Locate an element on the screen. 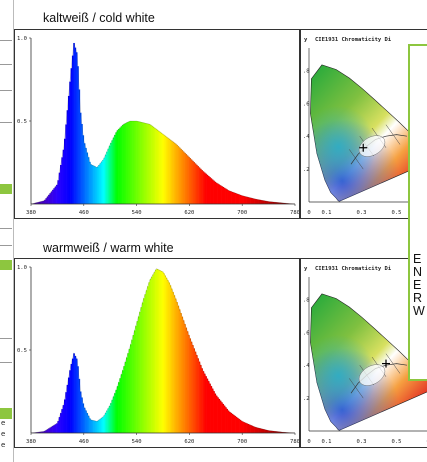 Image resolution: width=427 pixels, height=462 pixels. note-line: E is located at coordinates (417, 259).